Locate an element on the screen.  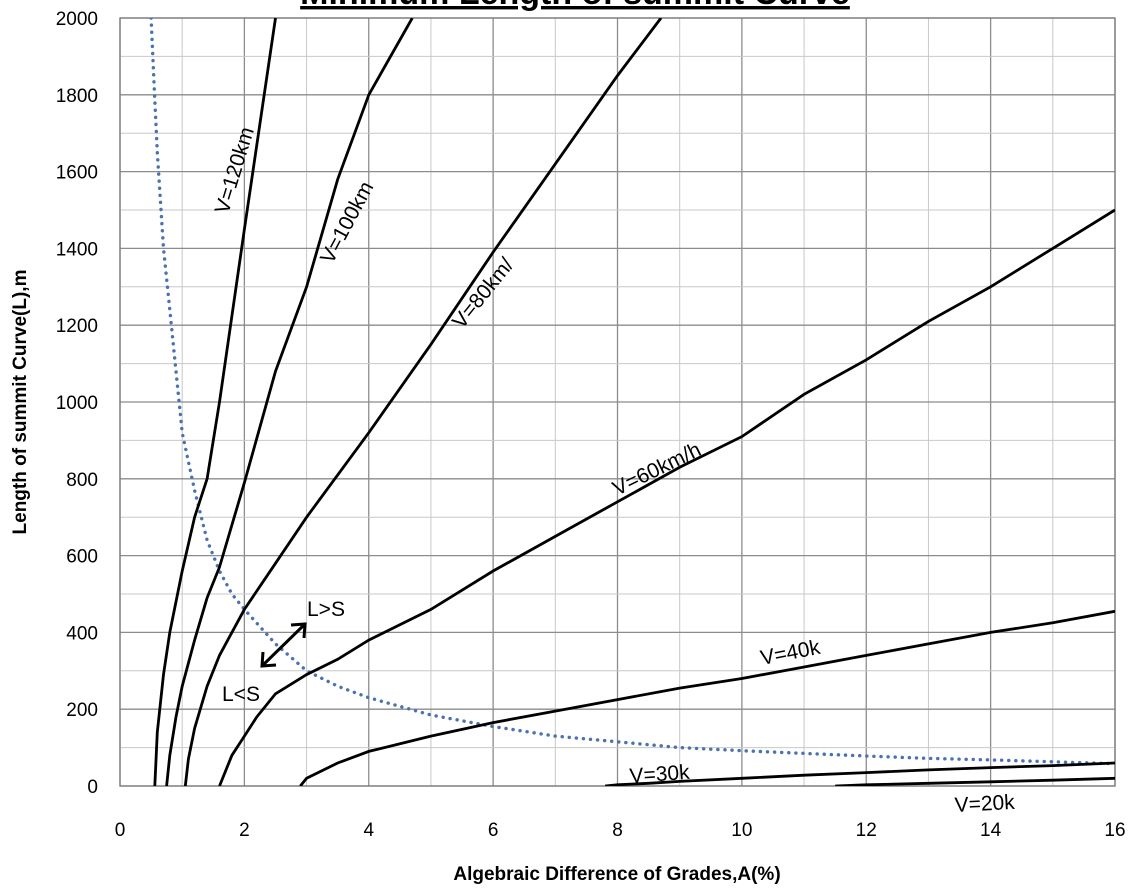
x-tick-label: 2 is located at coordinates (244, 830).